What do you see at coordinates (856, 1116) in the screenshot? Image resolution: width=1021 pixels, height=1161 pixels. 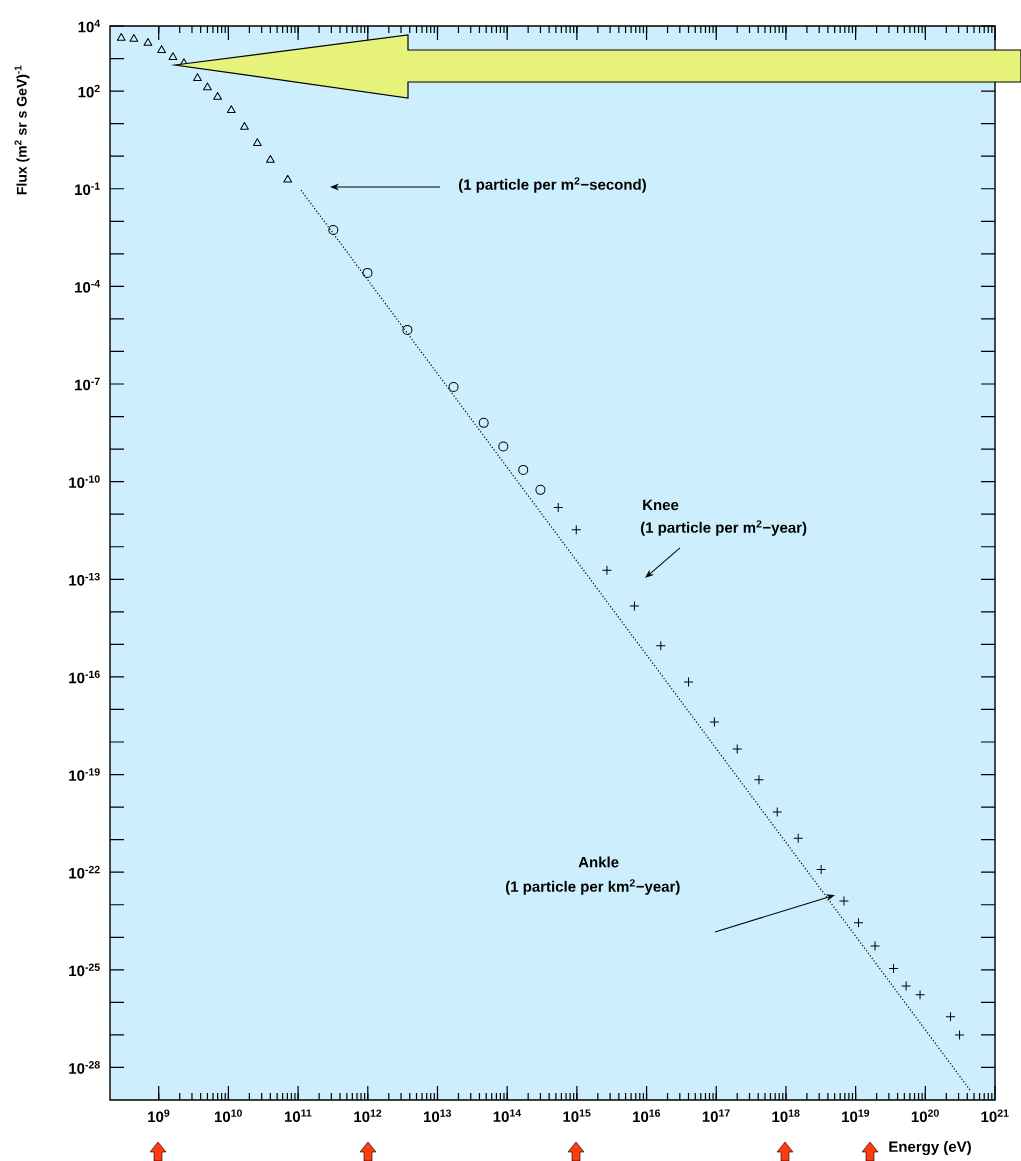 I see `x-tick-label: 10$^{19}$` at bounding box center [856, 1116].